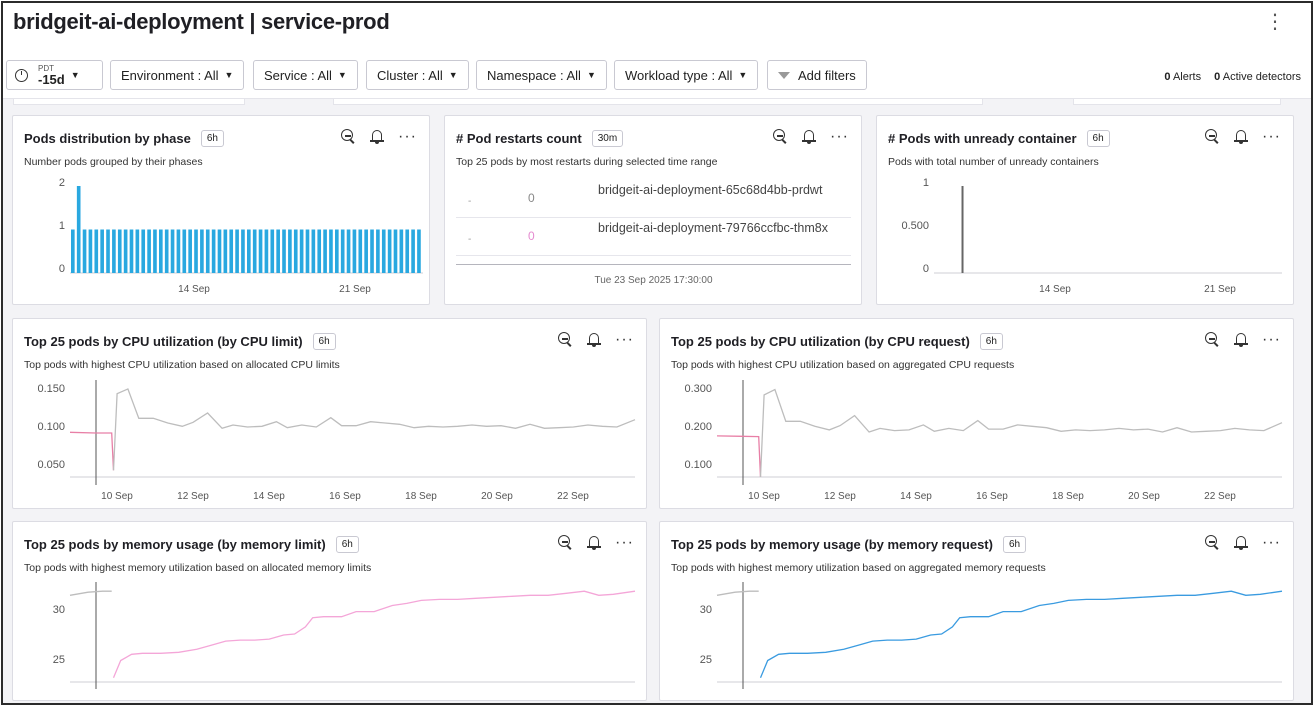 The width and height of the screenshot is (1316, 708). Describe the element at coordinates (915, 226) in the screenshot. I see `y-tick: 0.500` at that location.